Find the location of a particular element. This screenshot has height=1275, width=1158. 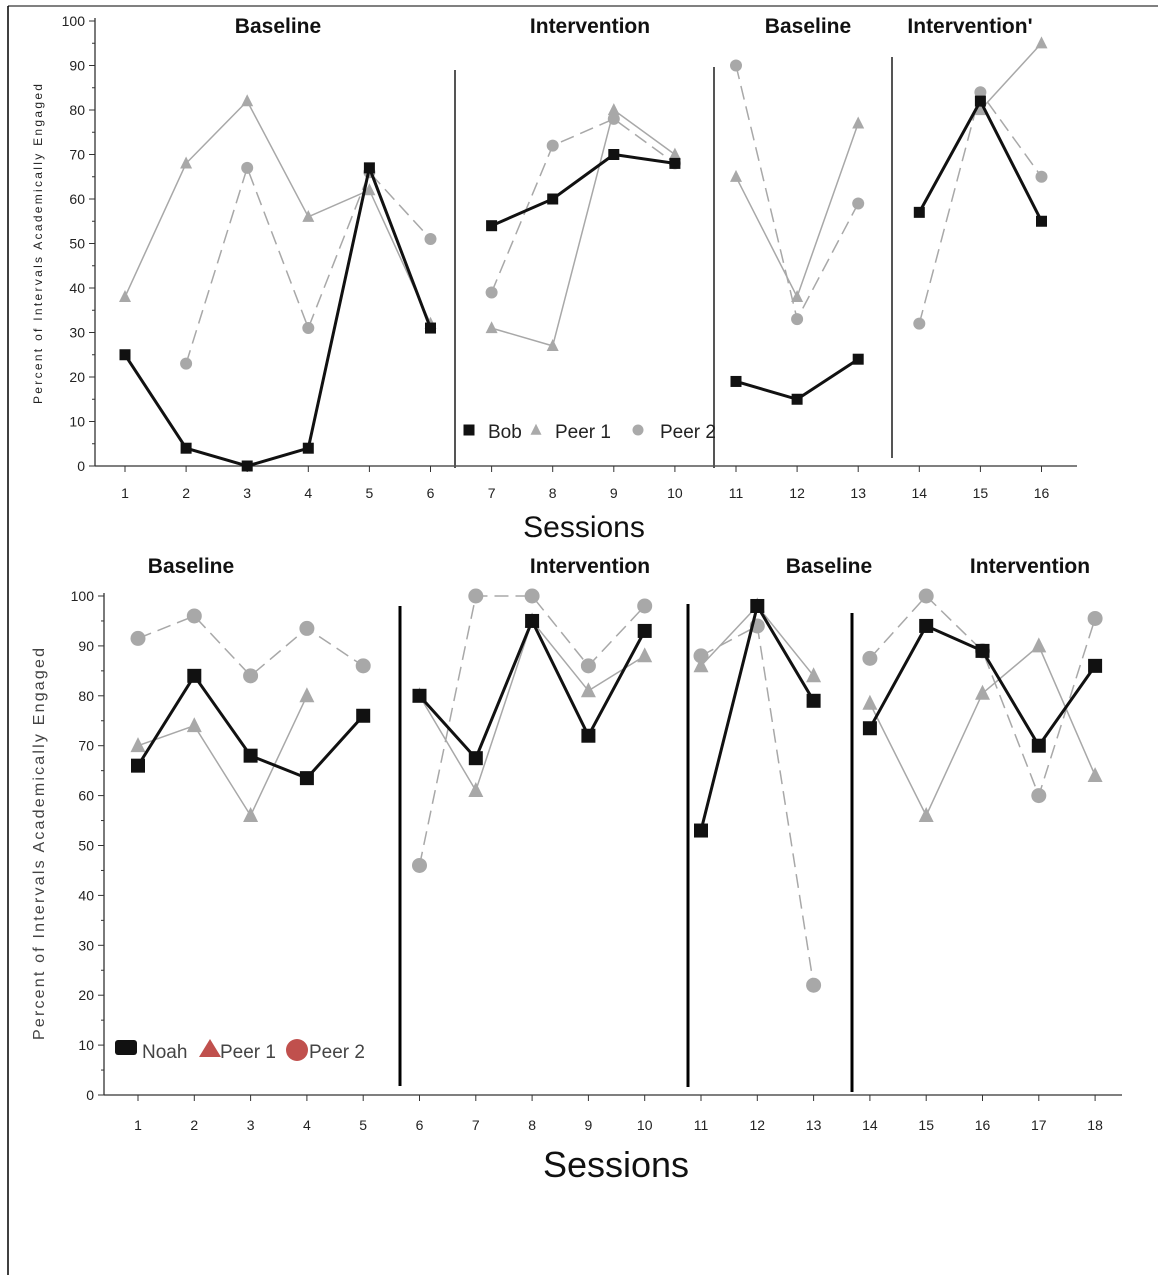

x-tick-label: 18 is located at coordinates (1095, 1125).